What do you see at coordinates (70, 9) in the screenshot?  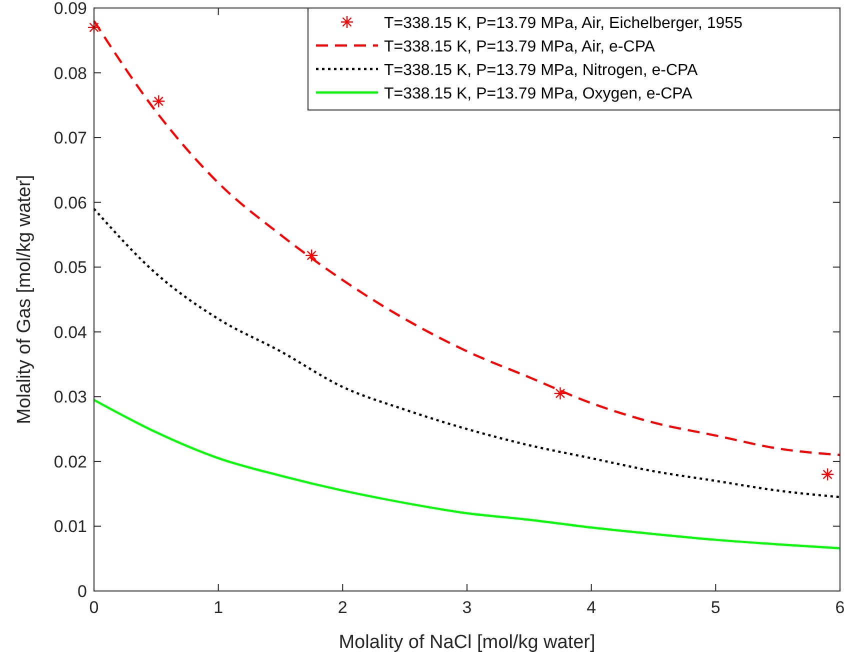 I see `y-tick-label: 0.09` at bounding box center [70, 9].